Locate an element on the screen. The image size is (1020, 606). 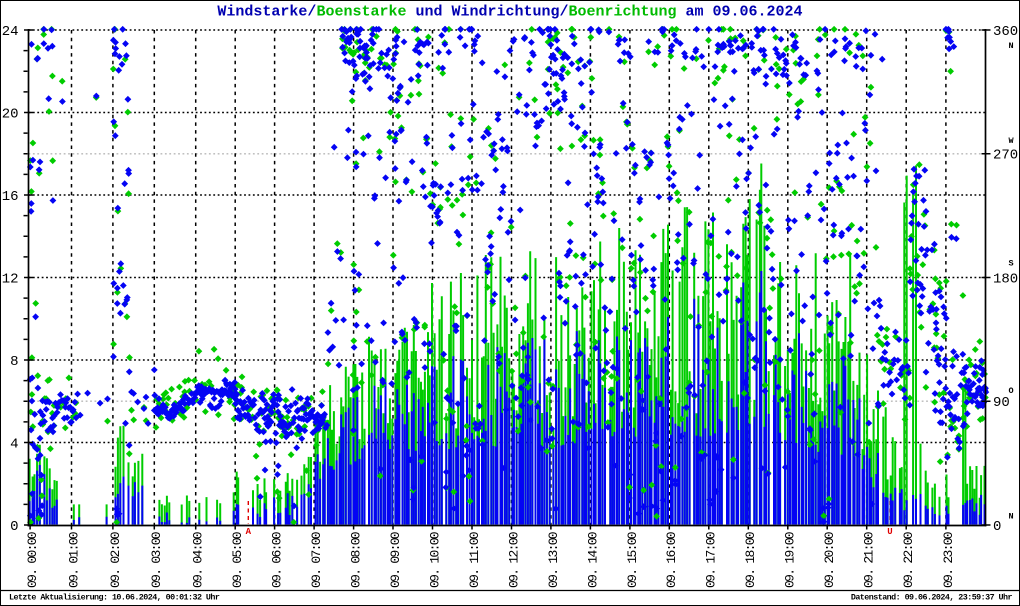
svg-text: 09. 23:00 is located at coordinates (948, 560).